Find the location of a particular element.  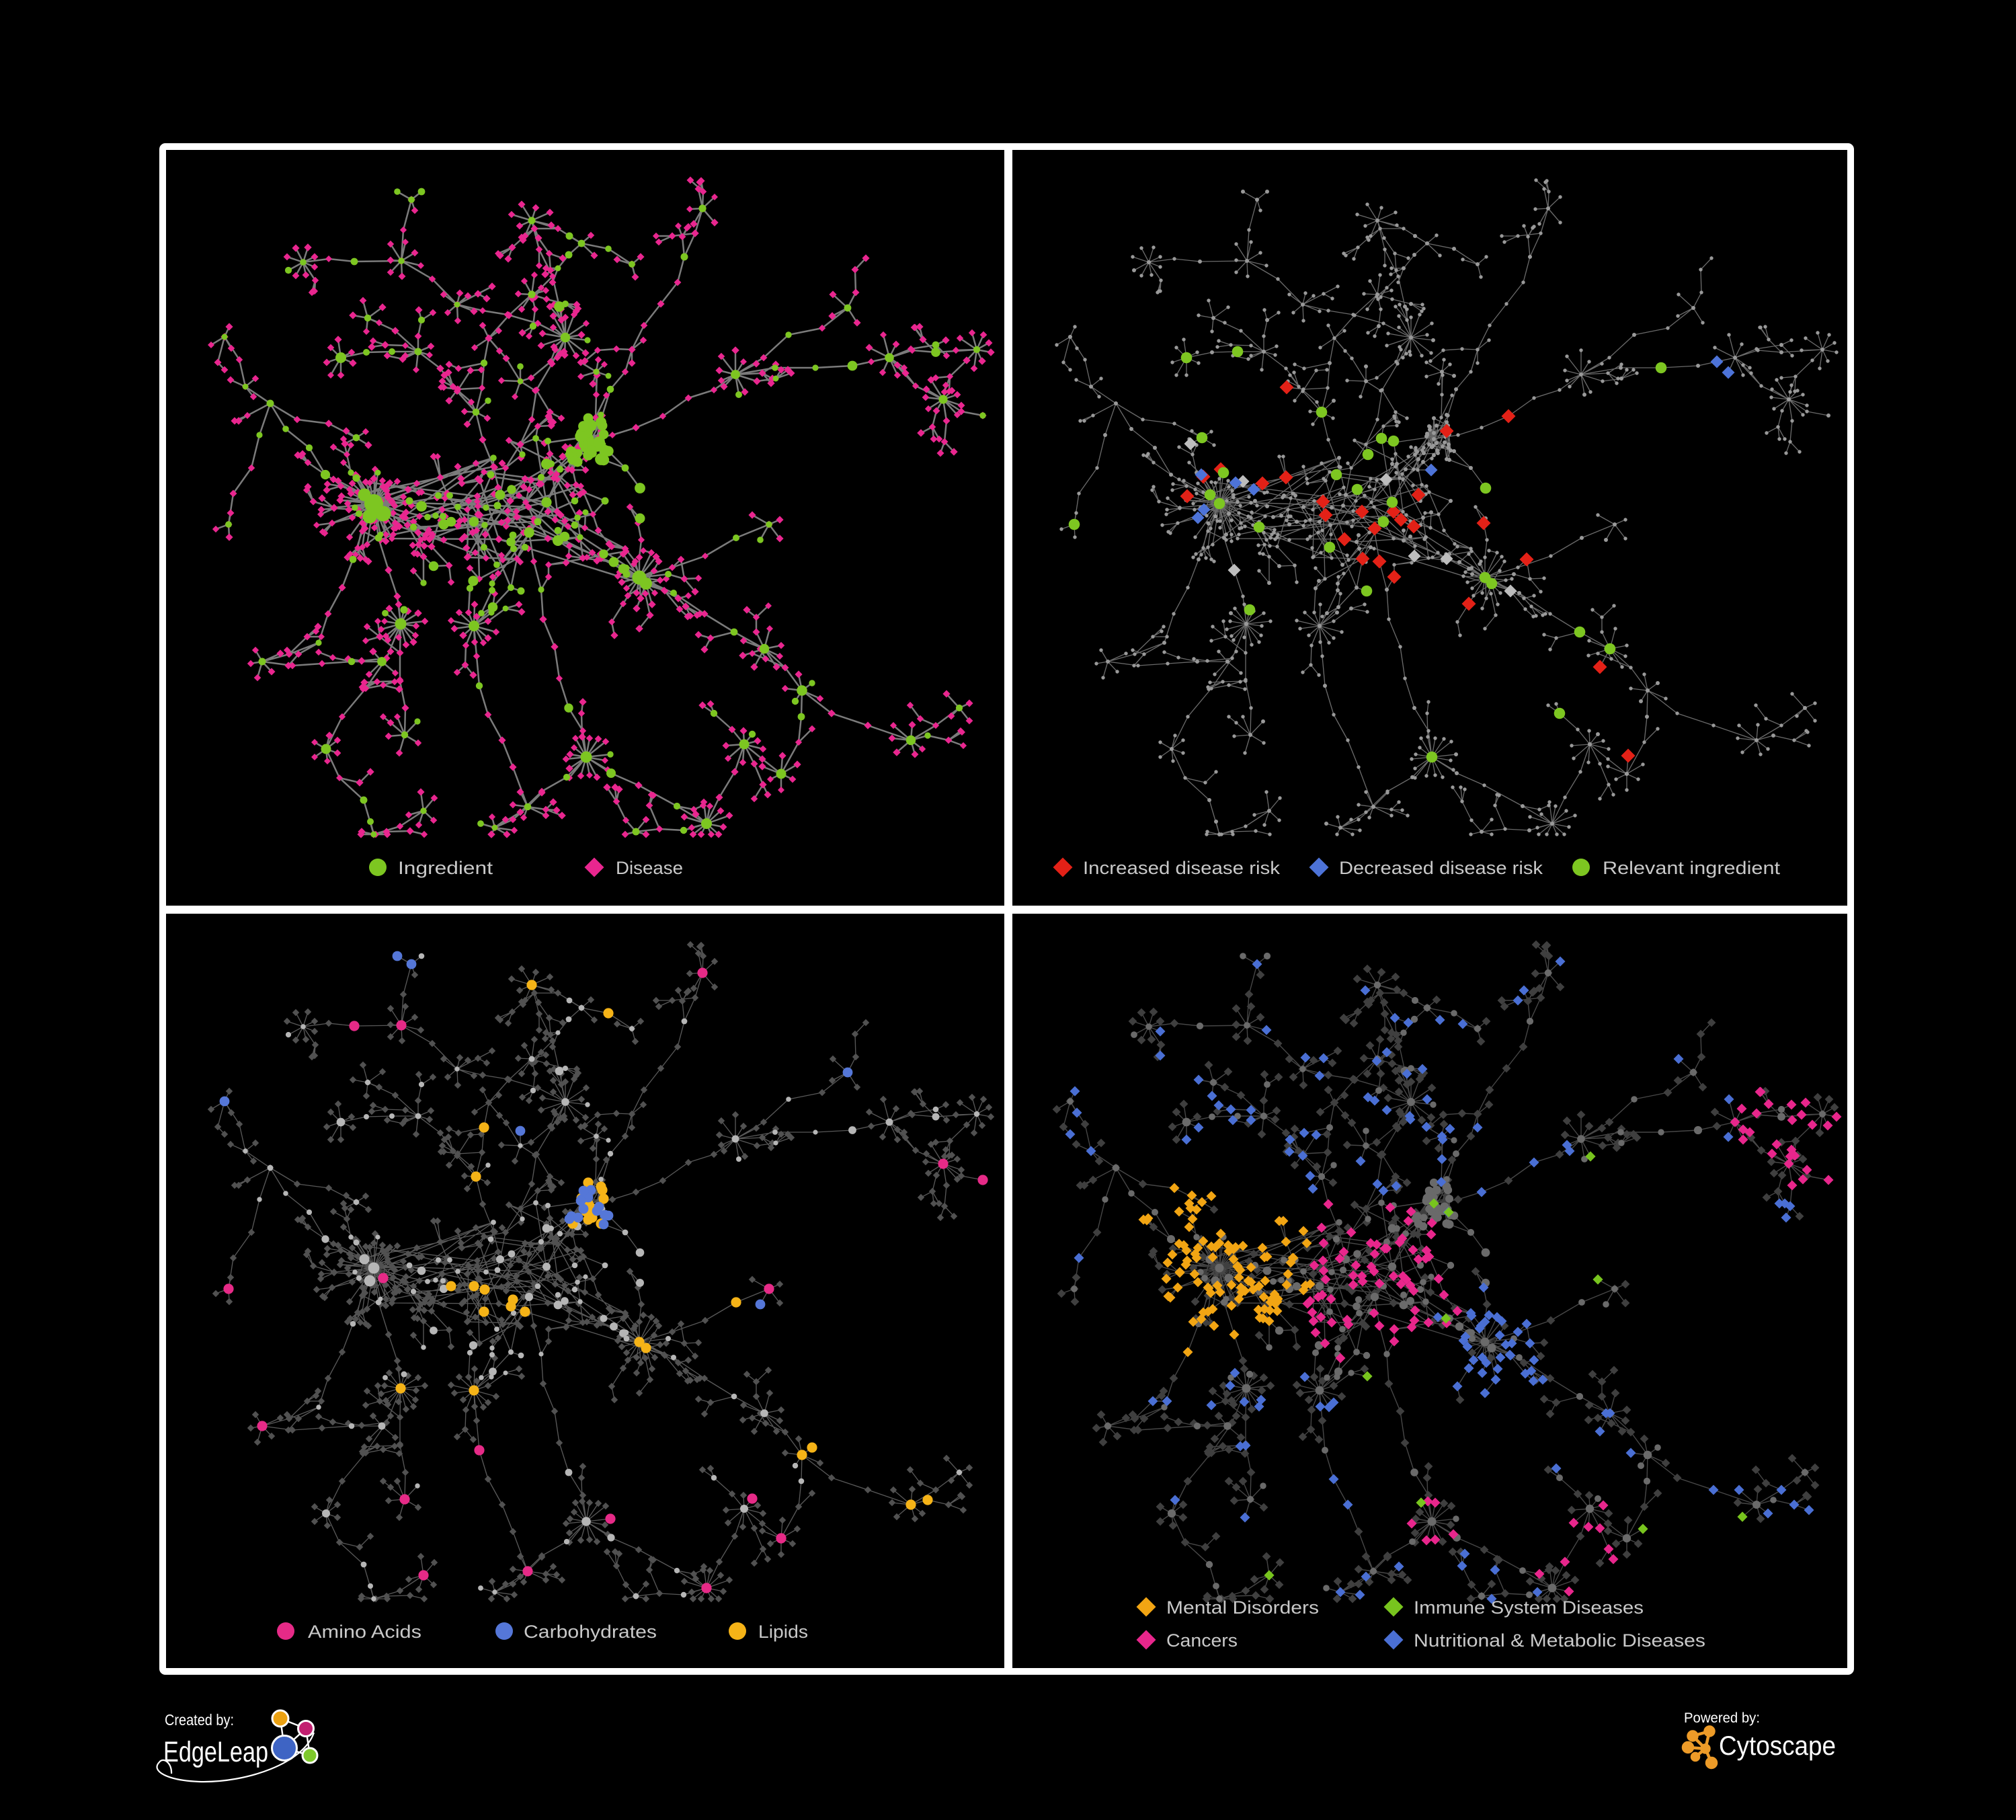

svg-text: Disease is located at coordinates (649, 868).